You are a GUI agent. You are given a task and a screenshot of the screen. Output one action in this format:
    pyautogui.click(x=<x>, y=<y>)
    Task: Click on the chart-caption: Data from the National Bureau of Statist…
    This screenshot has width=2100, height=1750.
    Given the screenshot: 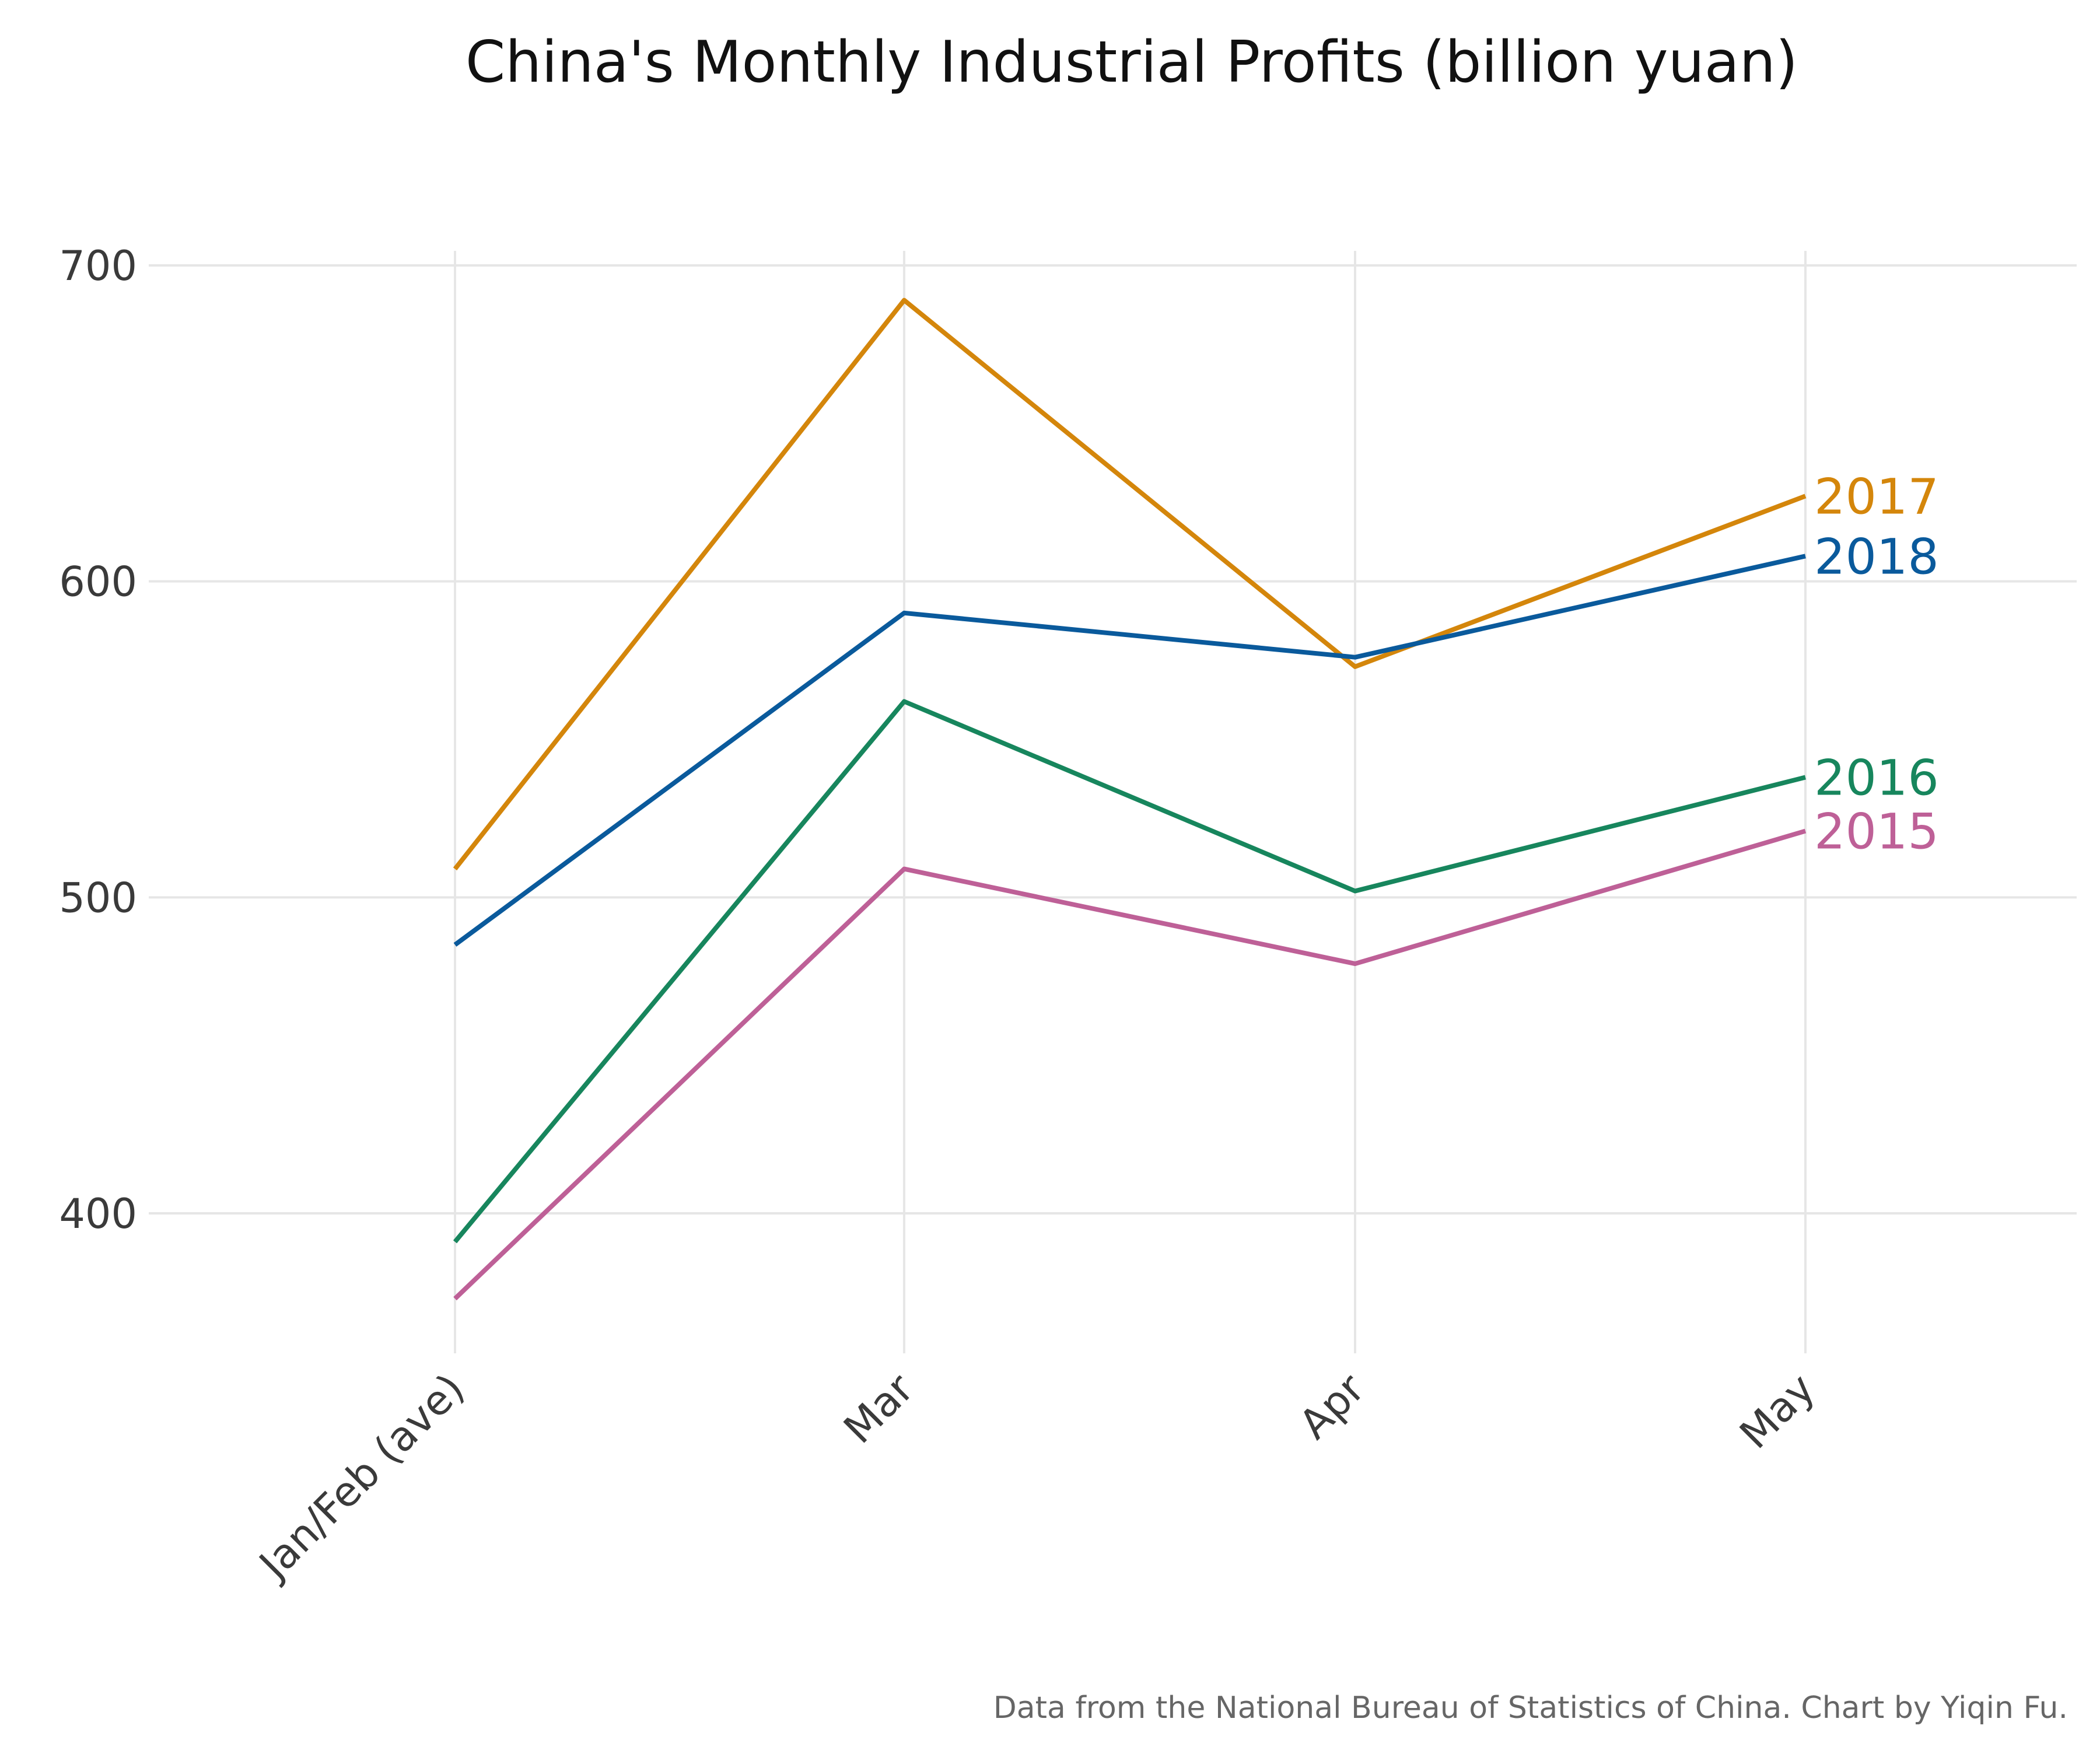 What is the action you would take?
    pyautogui.click(x=1531, y=1708)
    